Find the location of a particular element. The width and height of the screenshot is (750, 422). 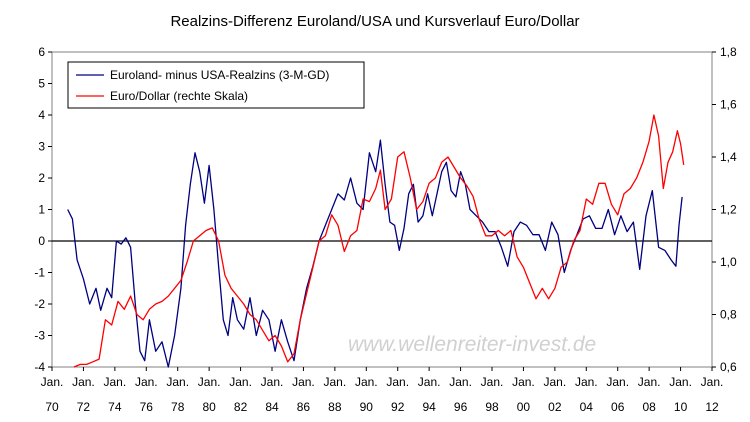

y-left-tick-label: 2 is located at coordinates (41, 178).